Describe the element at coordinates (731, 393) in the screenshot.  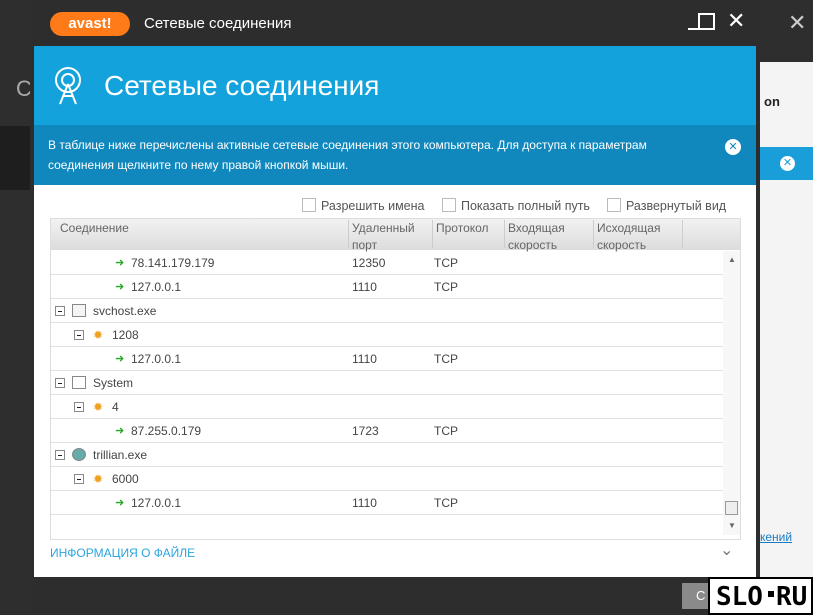
I see `scrollbar: ▲ ▼` at that location.